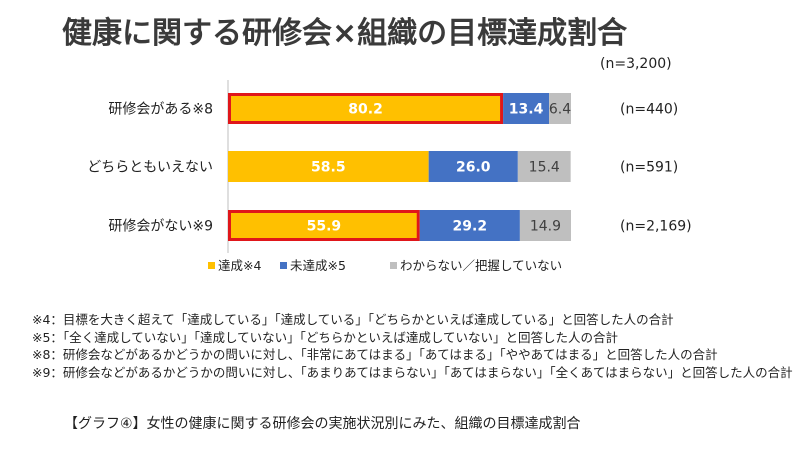 Image resolution: width=805 pixels, height=459 pixels. What do you see at coordinates (636, 64) in the screenshot?
I see `total-sample-size: (n=3,200)` at bounding box center [636, 64].